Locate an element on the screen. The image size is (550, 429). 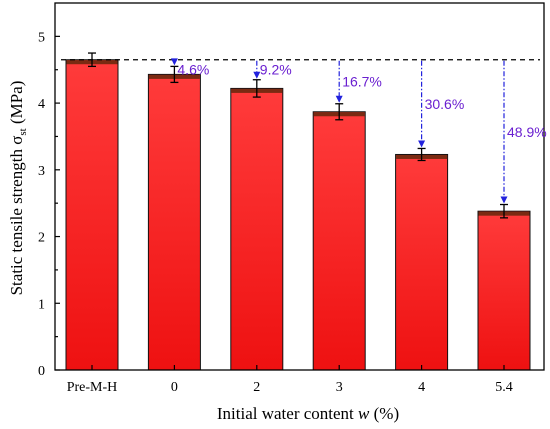
x-tick-label: 3 is located at coordinates (339, 387).